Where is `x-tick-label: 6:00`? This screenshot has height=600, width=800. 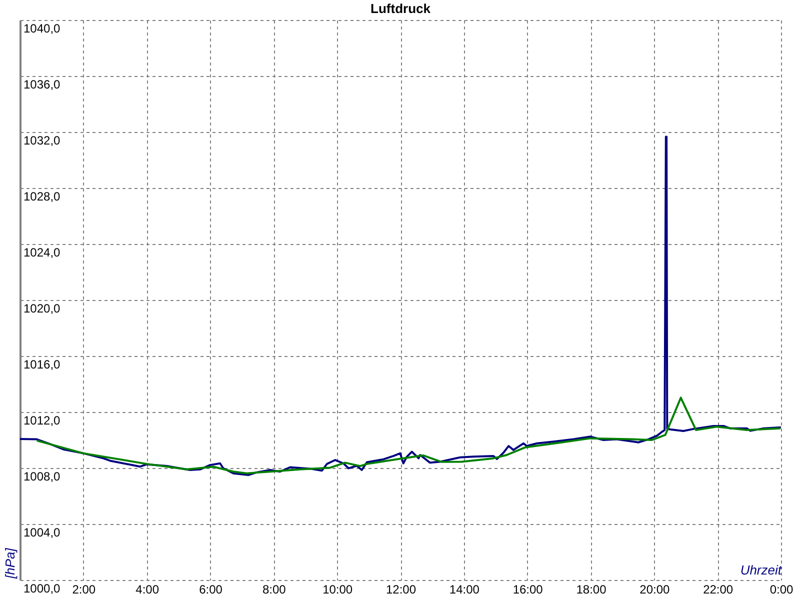
x-tick-label: 6:00 is located at coordinates (211, 589).